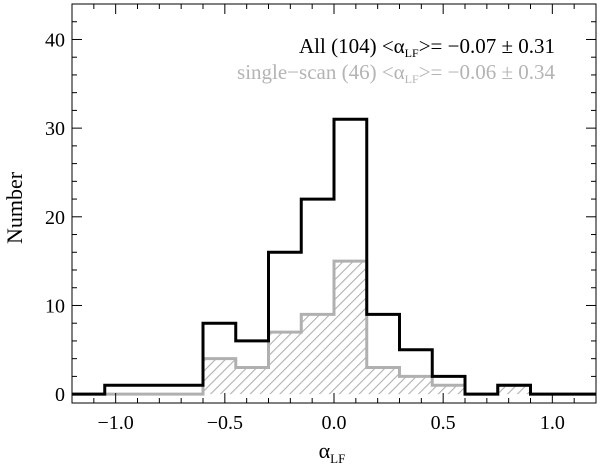  What do you see at coordinates (334, 423) in the screenshot?
I see `x-tick-label: 0.0` at bounding box center [334, 423].